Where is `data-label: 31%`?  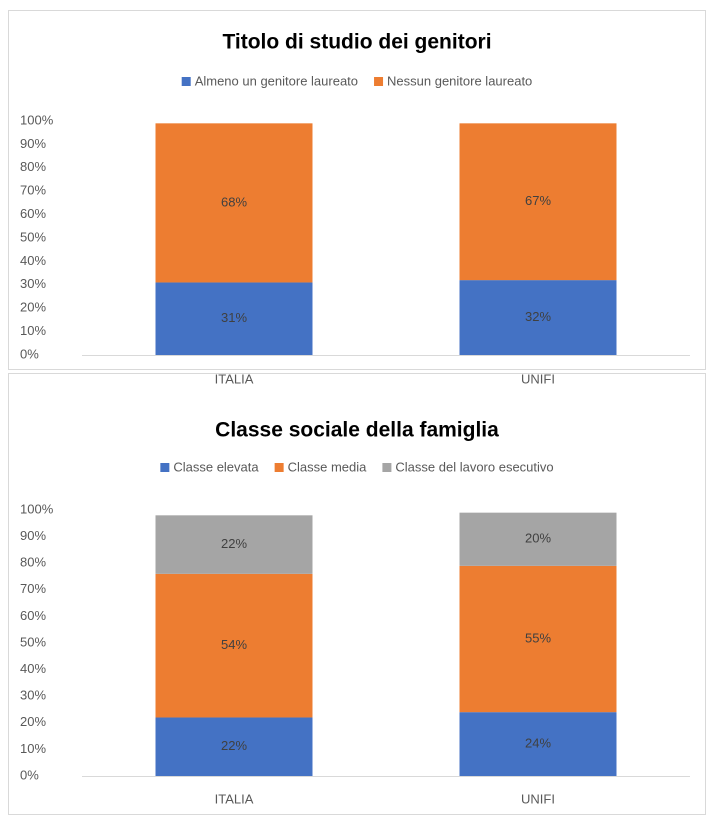 data-label: 31% is located at coordinates (234, 317).